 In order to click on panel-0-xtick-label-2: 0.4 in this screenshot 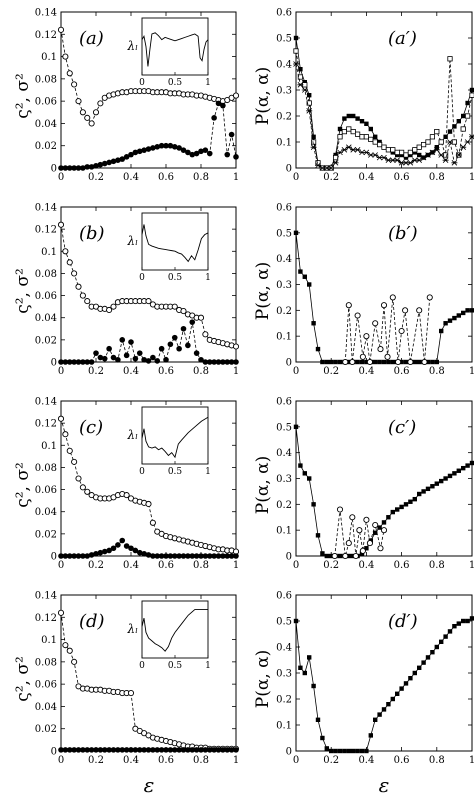, I will do `click(131, 177)`.